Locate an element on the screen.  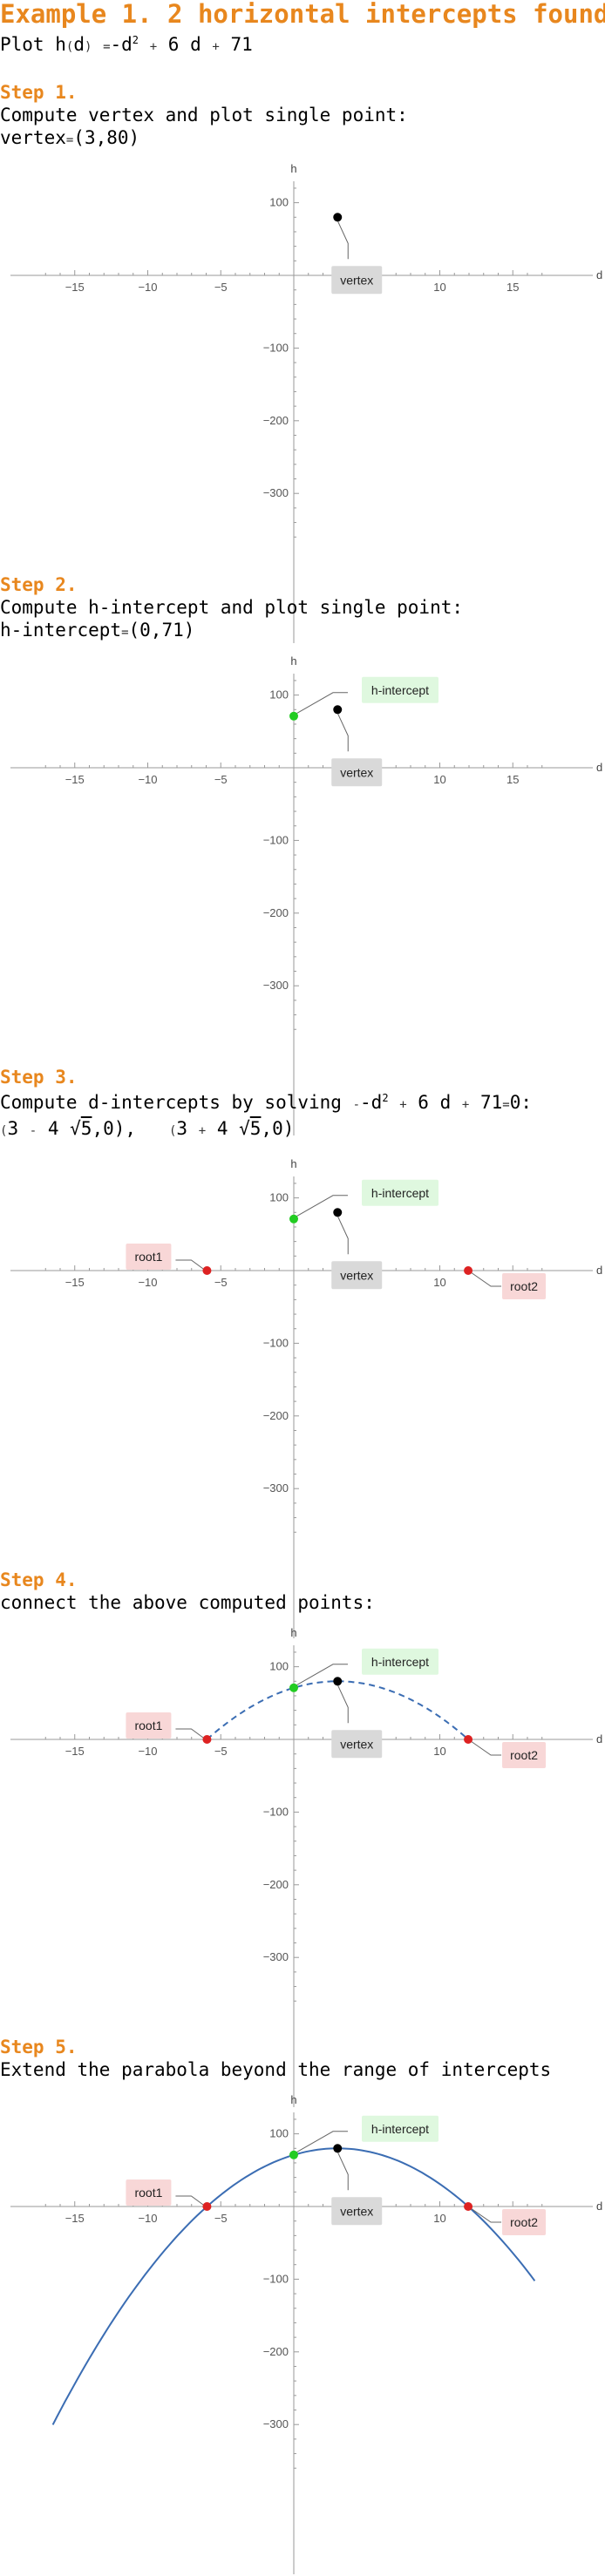
parabola-dashed is located at coordinates (337, 1710).